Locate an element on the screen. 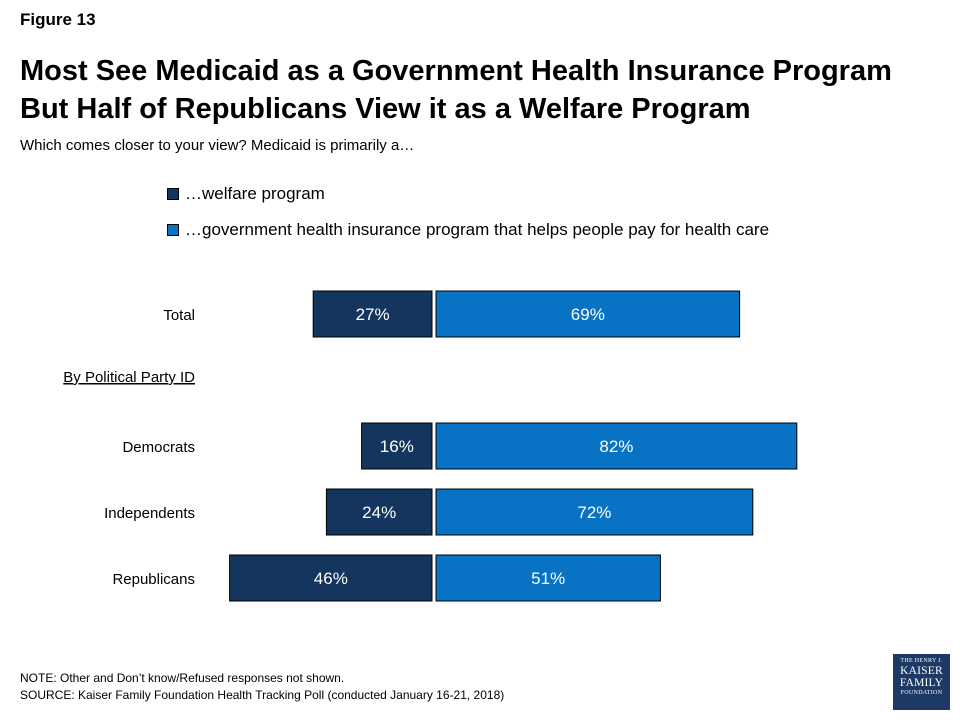  bar-welfare-democrats is located at coordinates (397, 446).